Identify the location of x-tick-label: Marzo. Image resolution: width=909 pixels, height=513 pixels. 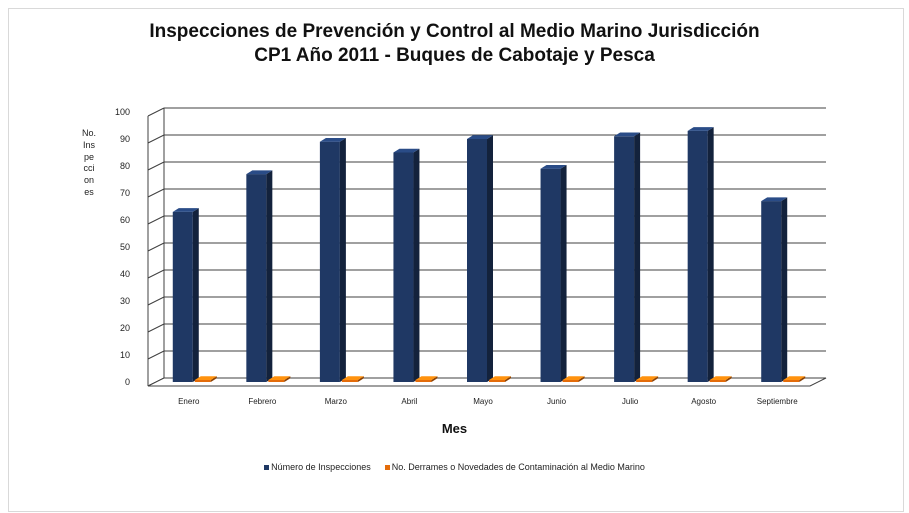
(336, 401).